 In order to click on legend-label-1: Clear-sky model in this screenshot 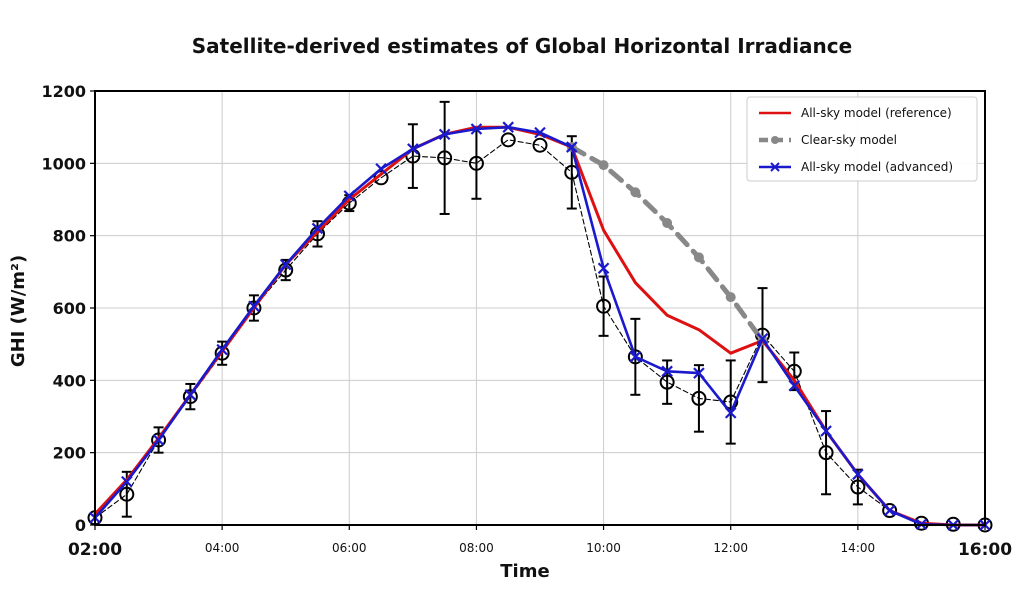, I will do `click(849, 140)`.